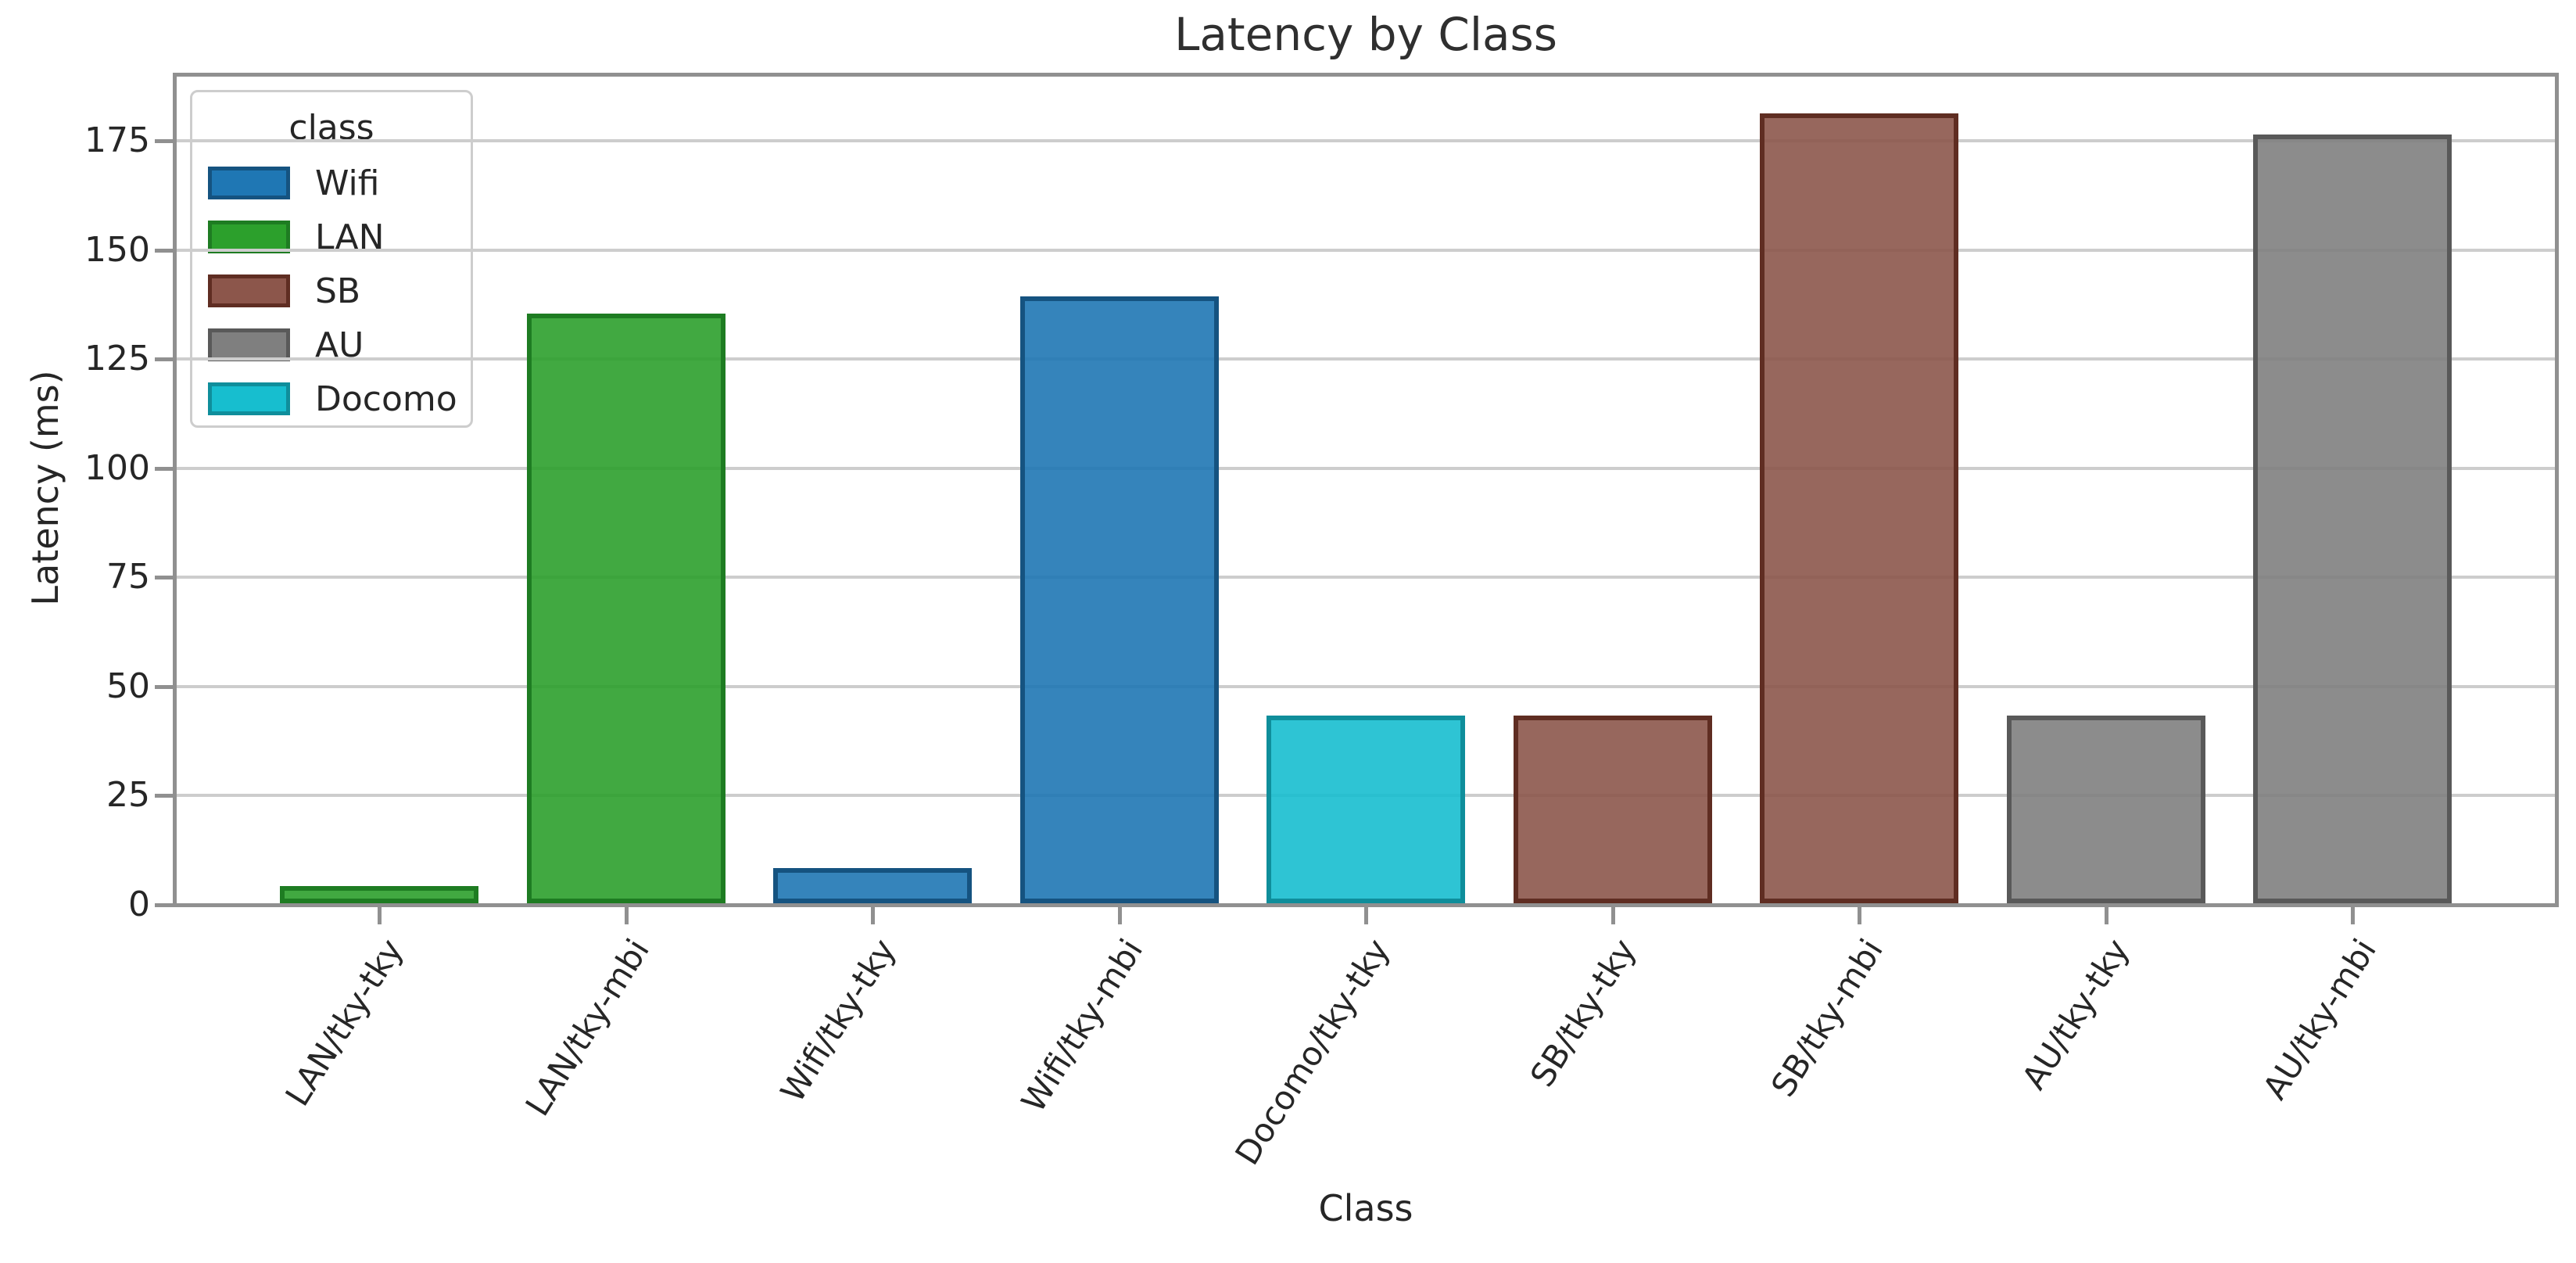 The height and width of the screenshot is (1263, 2576). Describe the element at coordinates (1612, 809) in the screenshot. I see `bar-6-SB` at that location.